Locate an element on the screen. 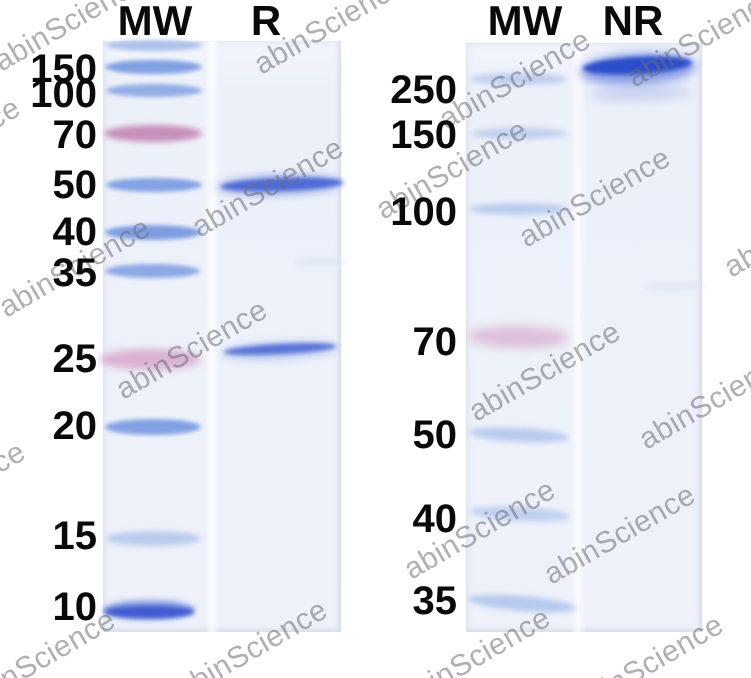 The width and height of the screenshot is (751, 678). watermark-text-9: abinScience is located at coordinates (734, 228).